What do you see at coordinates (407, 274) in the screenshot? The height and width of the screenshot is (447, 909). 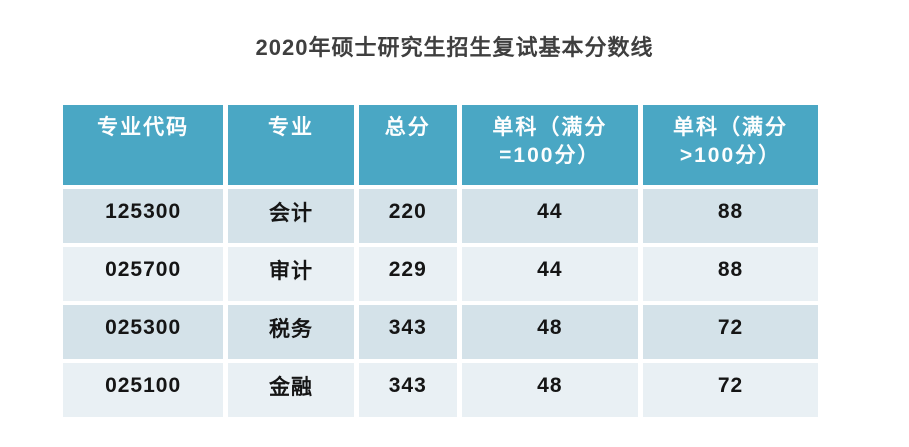 I see `cell-total-score: 229` at bounding box center [407, 274].